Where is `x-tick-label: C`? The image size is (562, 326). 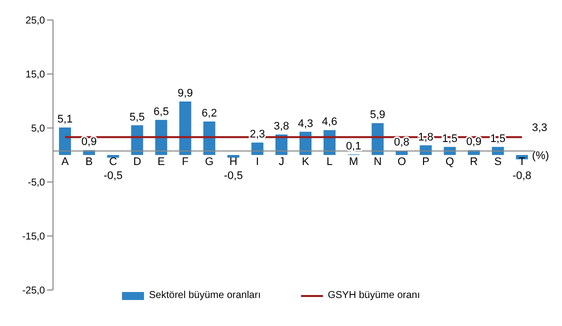 x-tick-label: C is located at coordinates (113, 162).